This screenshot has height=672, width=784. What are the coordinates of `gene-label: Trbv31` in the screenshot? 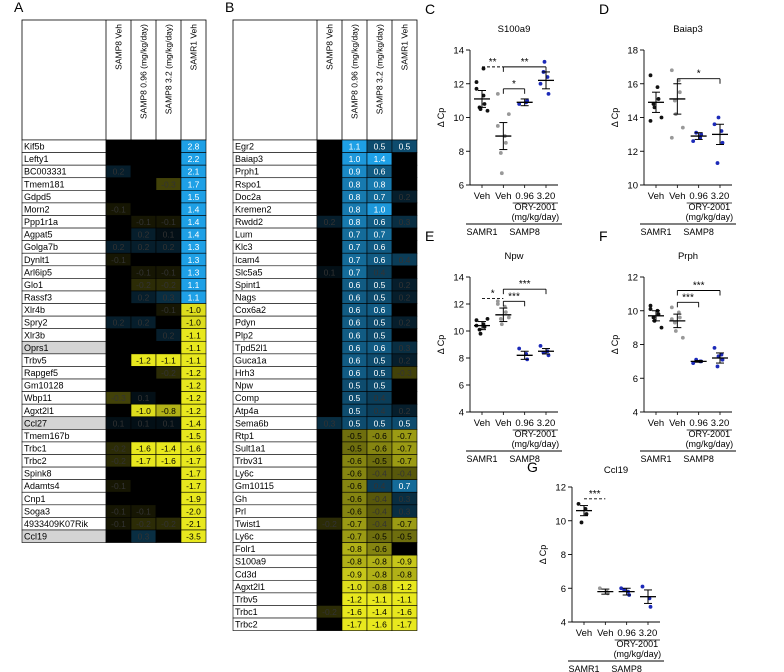 It's located at (249, 461).